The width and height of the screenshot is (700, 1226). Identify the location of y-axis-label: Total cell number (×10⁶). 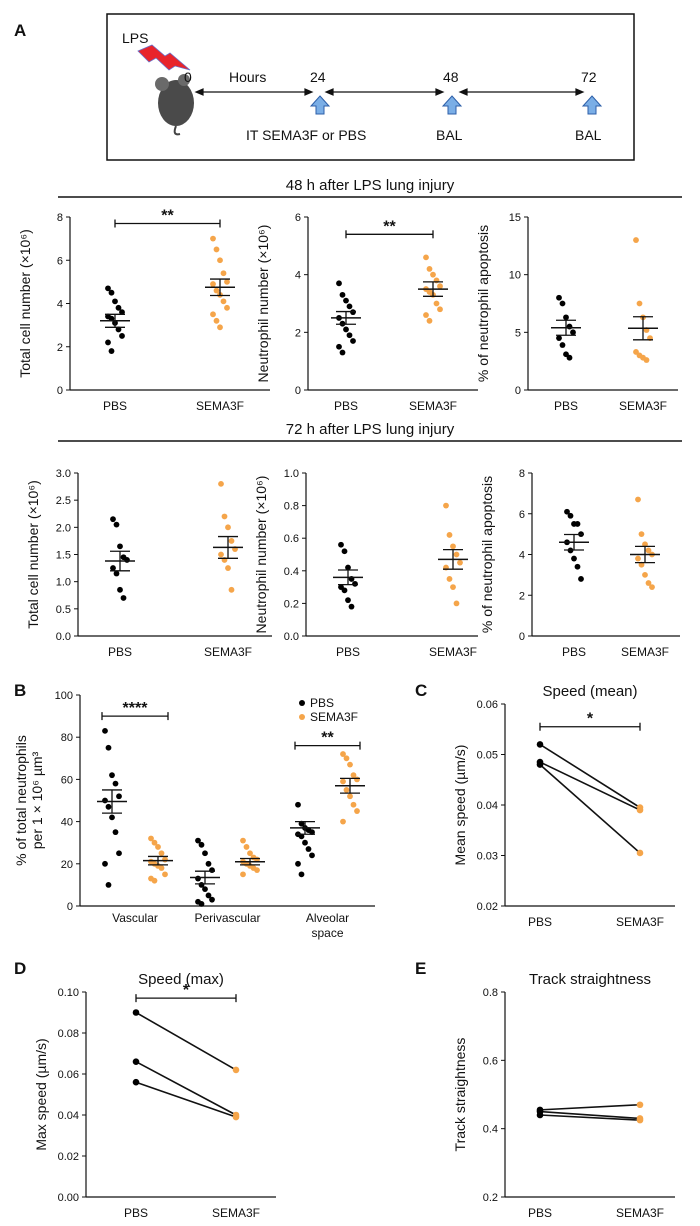
(25, 303).